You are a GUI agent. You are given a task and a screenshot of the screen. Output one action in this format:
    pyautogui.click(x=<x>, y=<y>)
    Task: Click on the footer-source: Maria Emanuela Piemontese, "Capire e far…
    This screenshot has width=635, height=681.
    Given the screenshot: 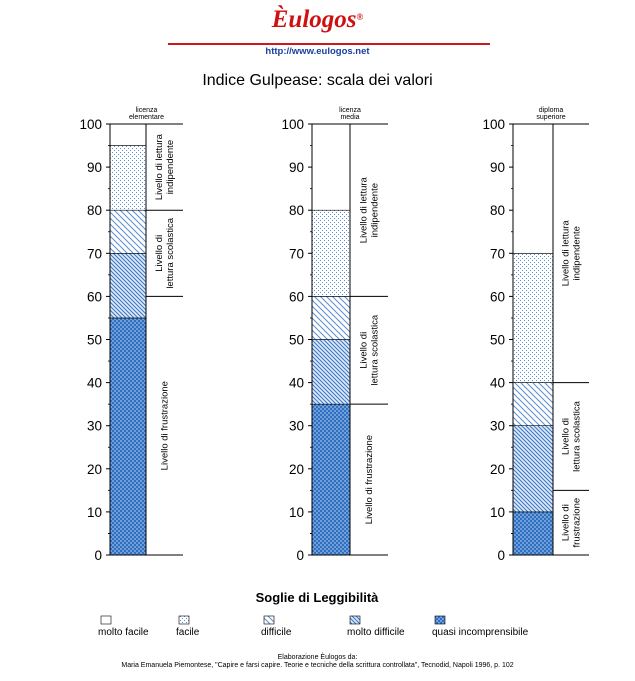 What is the action you would take?
    pyautogui.click(x=317, y=665)
    